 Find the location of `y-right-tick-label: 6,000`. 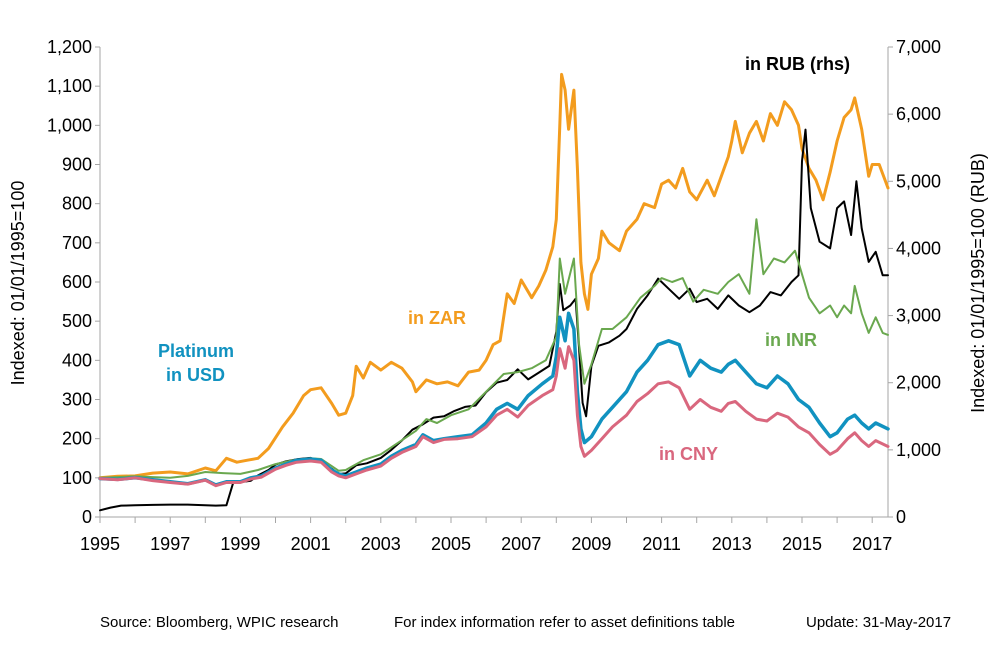

y-right-tick-label: 6,000 is located at coordinates (918, 114).